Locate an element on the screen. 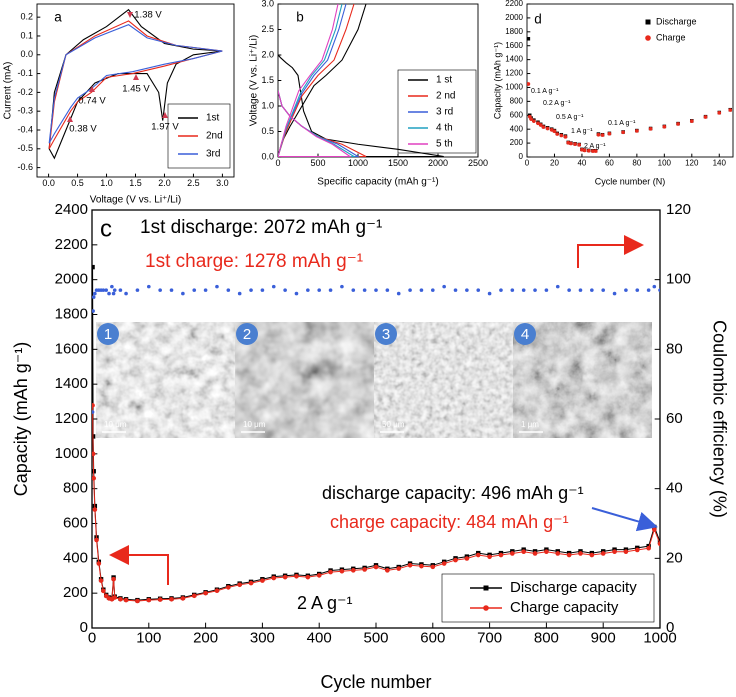  y-tick-label: 1400 is located at coordinates (71, 383).